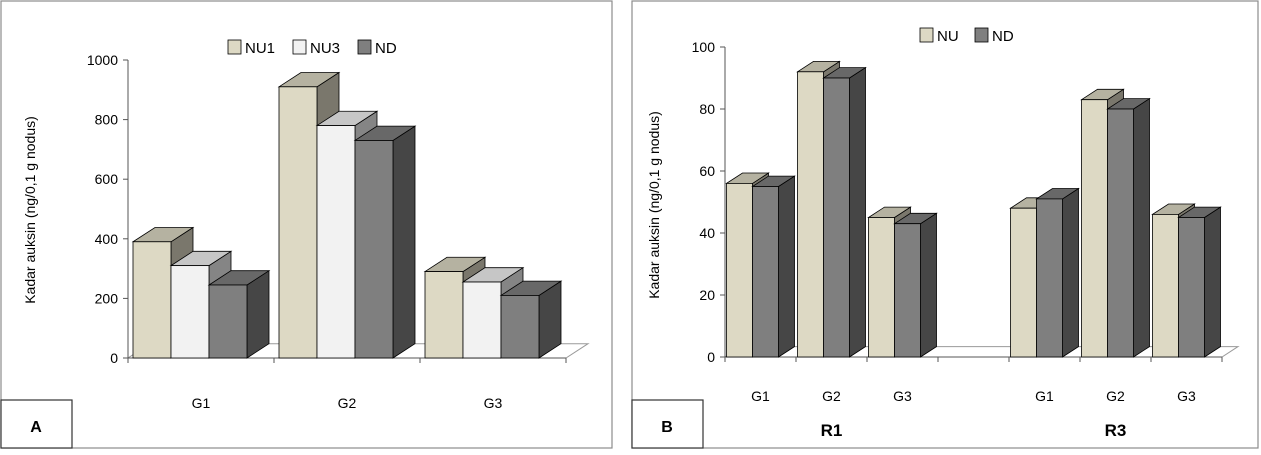 The image size is (1261, 455). What do you see at coordinates (1003, 36) in the screenshot?
I see `panel-b-legend-label: ND` at bounding box center [1003, 36].